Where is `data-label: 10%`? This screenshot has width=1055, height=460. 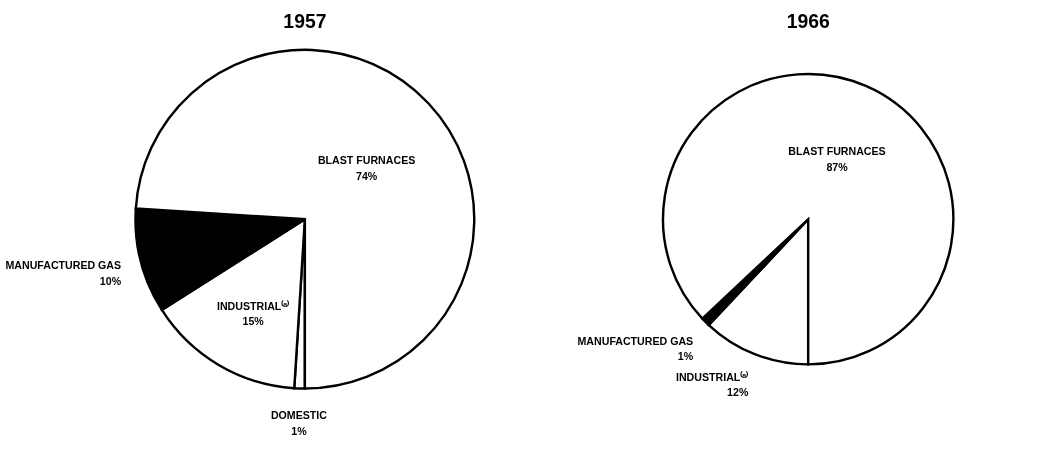 data-label: 10% is located at coordinates (110, 280).